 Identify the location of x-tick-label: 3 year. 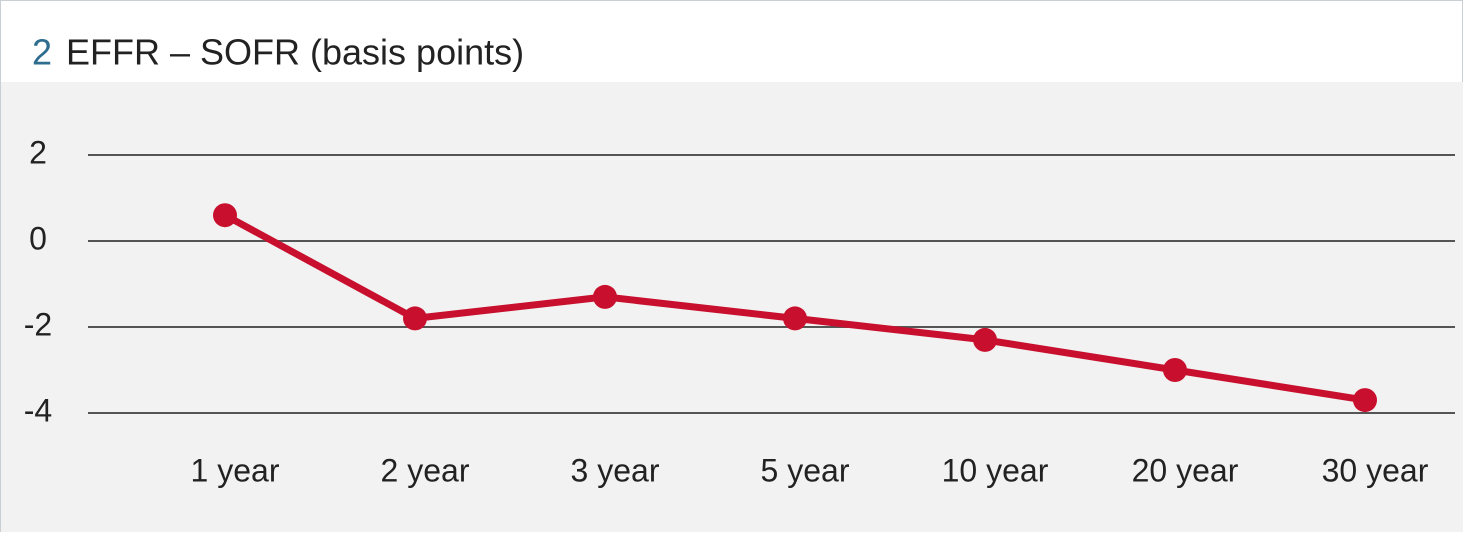
(615, 470).